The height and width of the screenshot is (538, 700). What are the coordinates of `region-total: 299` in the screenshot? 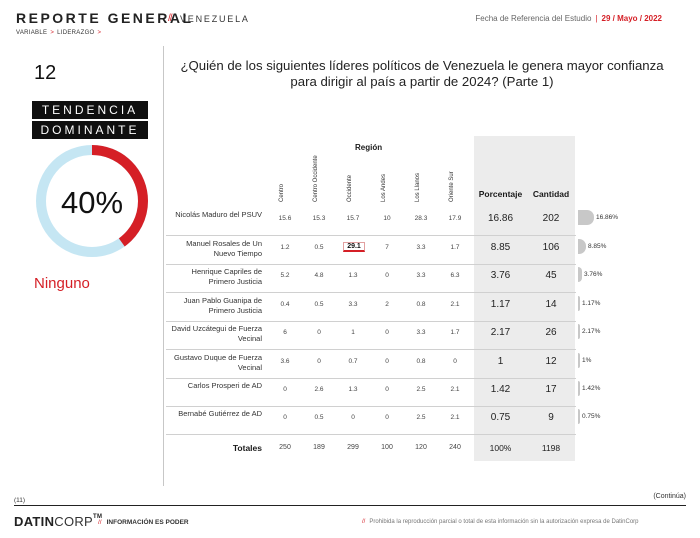 It's located at (353, 447).